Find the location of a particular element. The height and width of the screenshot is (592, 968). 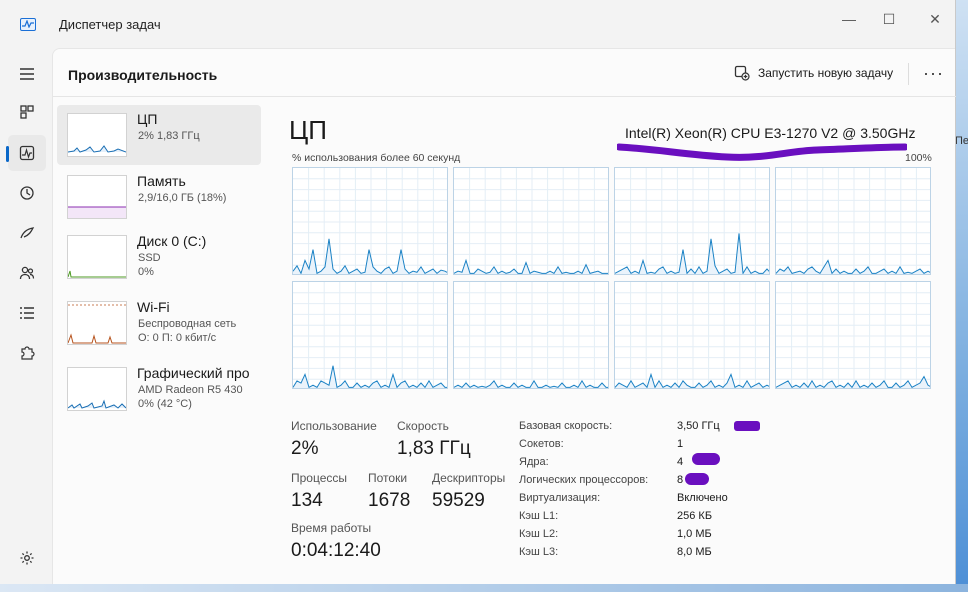

graph-caption: % использования более 60 секунд is located at coordinates (376, 158).